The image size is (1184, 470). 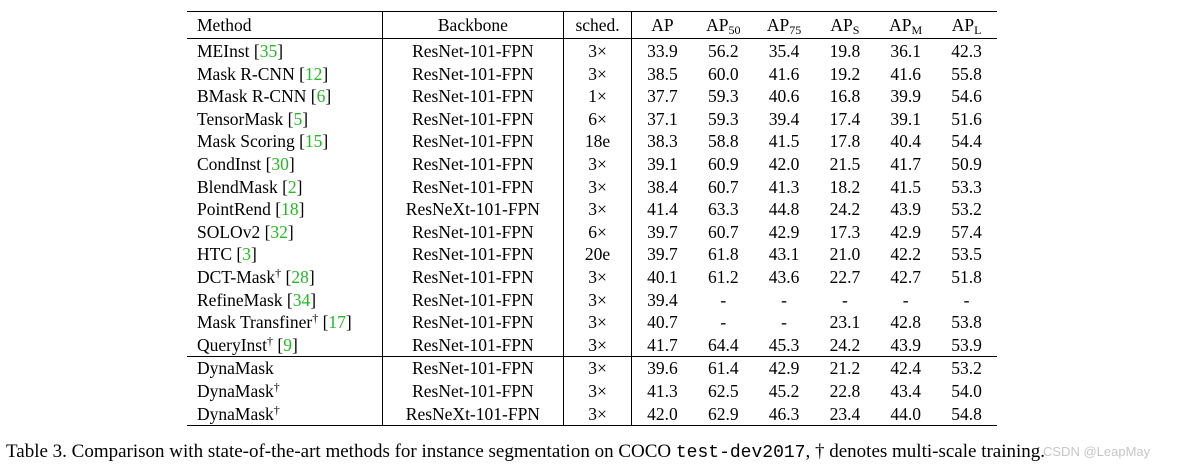 What do you see at coordinates (662, 50) in the screenshot?
I see `cell-ap: 33.9` at bounding box center [662, 50].